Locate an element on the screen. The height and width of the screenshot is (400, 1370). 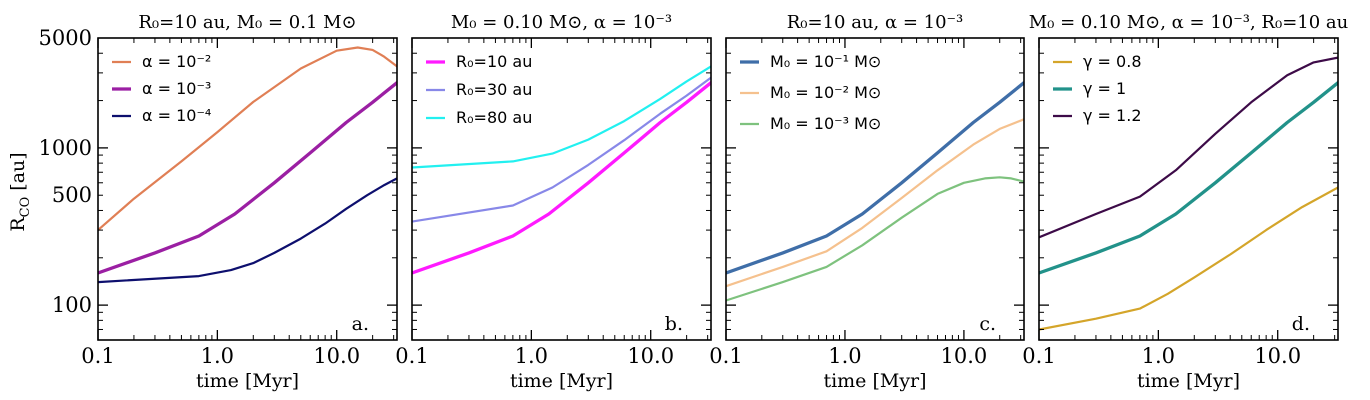
legend: α = 10⁻² α = 10⁻³ α = 10⁻⁴ is located at coordinates (161, 88).